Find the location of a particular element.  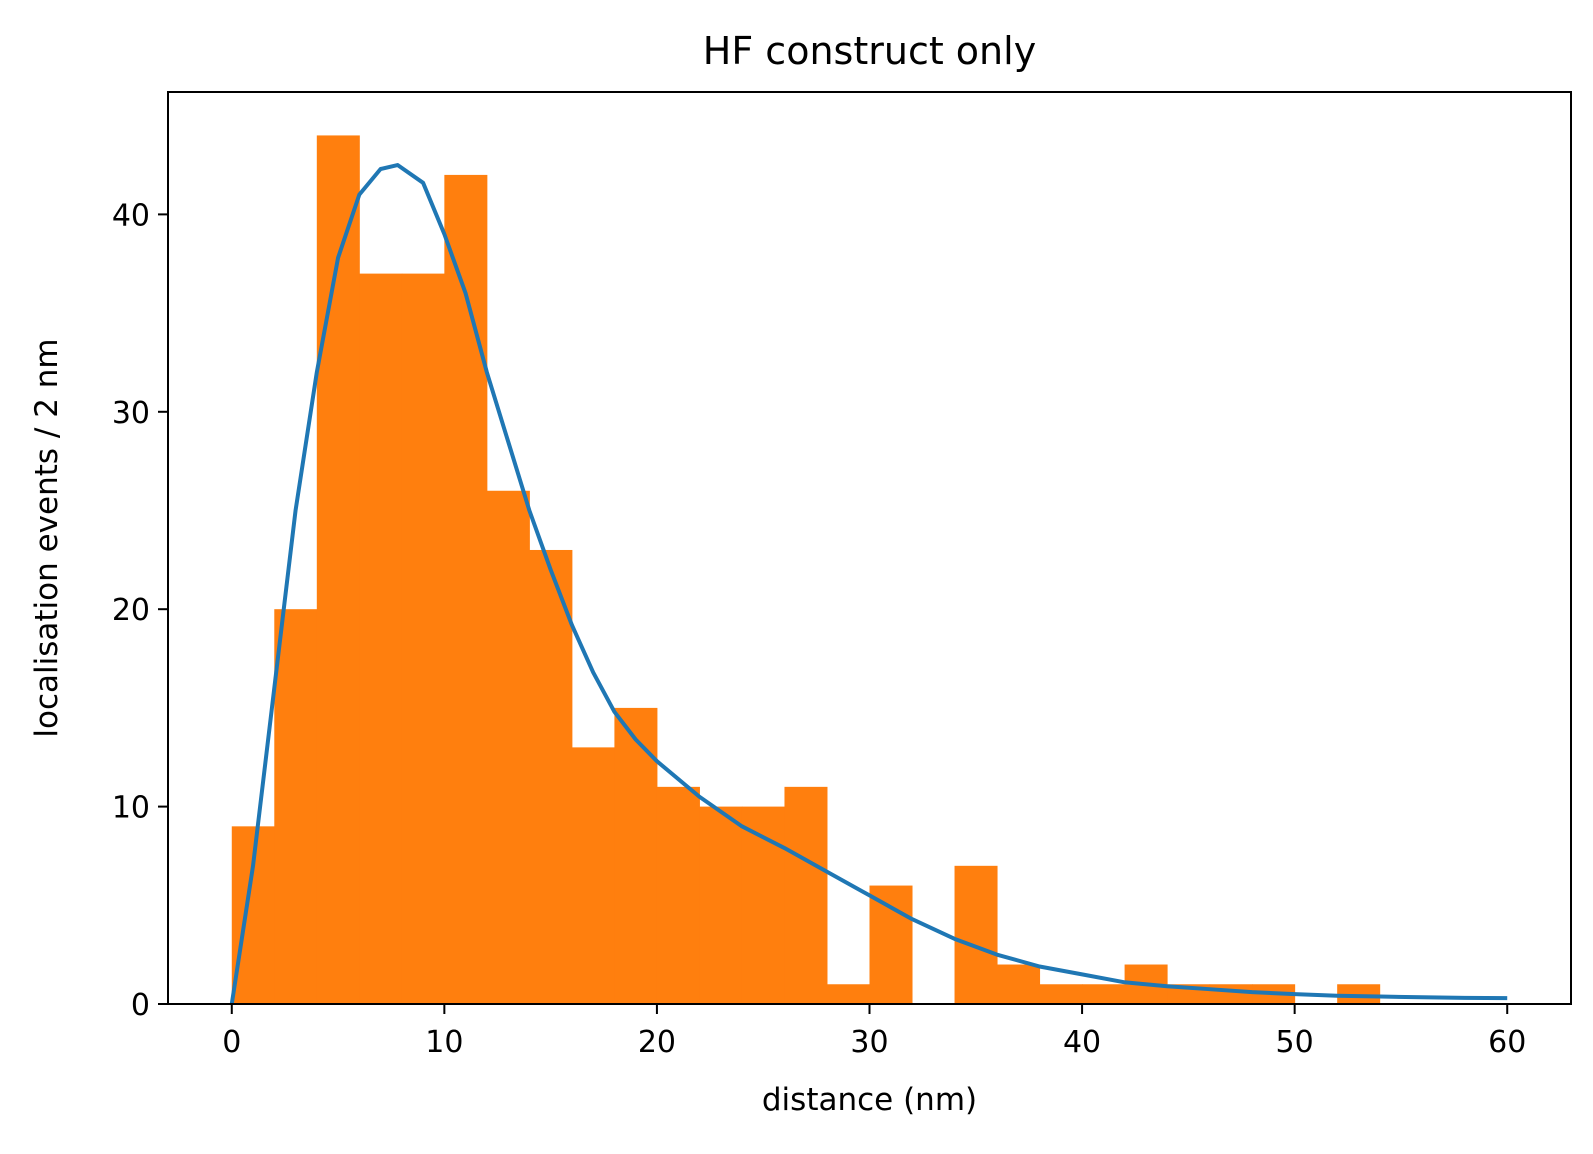

y-tick-label: 20 is located at coordinates (131, 610).